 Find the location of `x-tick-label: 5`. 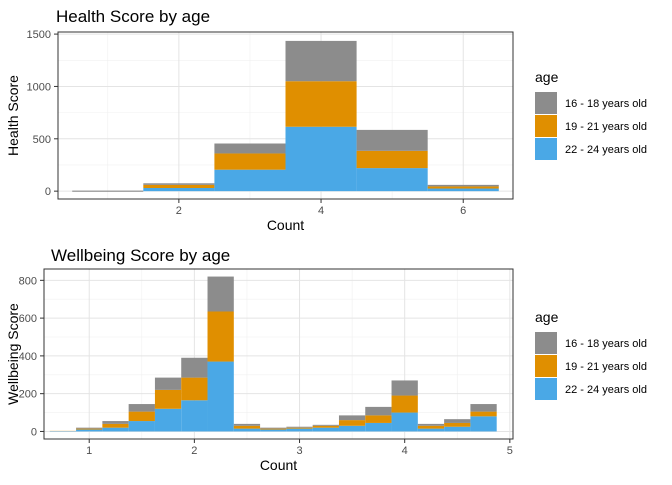

x-tick-label: 5 is located at coordinates (510, 451).